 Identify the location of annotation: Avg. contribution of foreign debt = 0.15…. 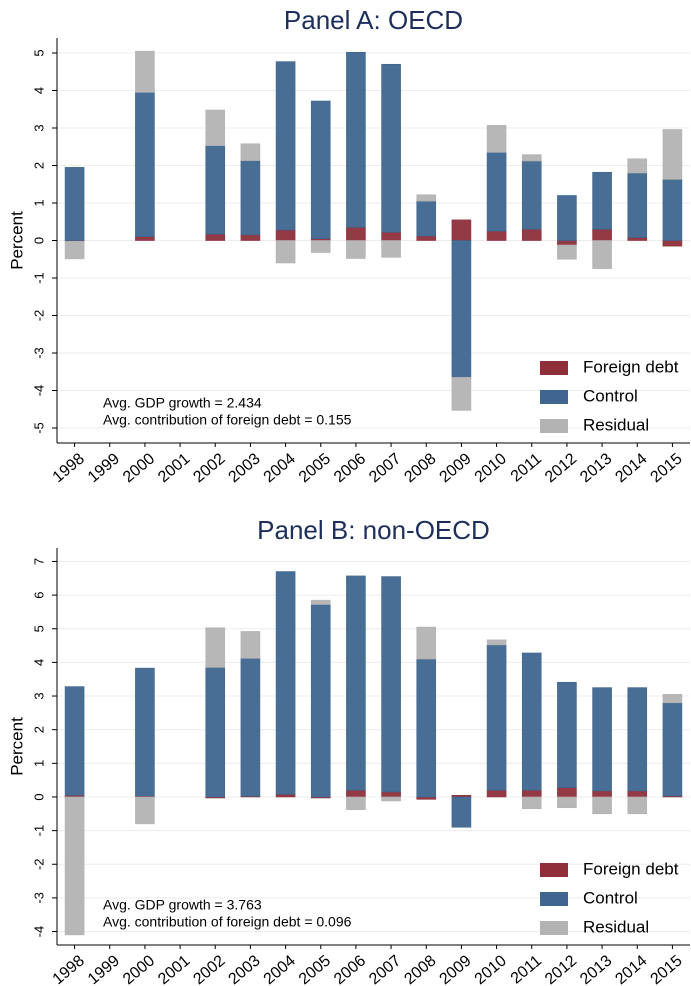
(227, 420).